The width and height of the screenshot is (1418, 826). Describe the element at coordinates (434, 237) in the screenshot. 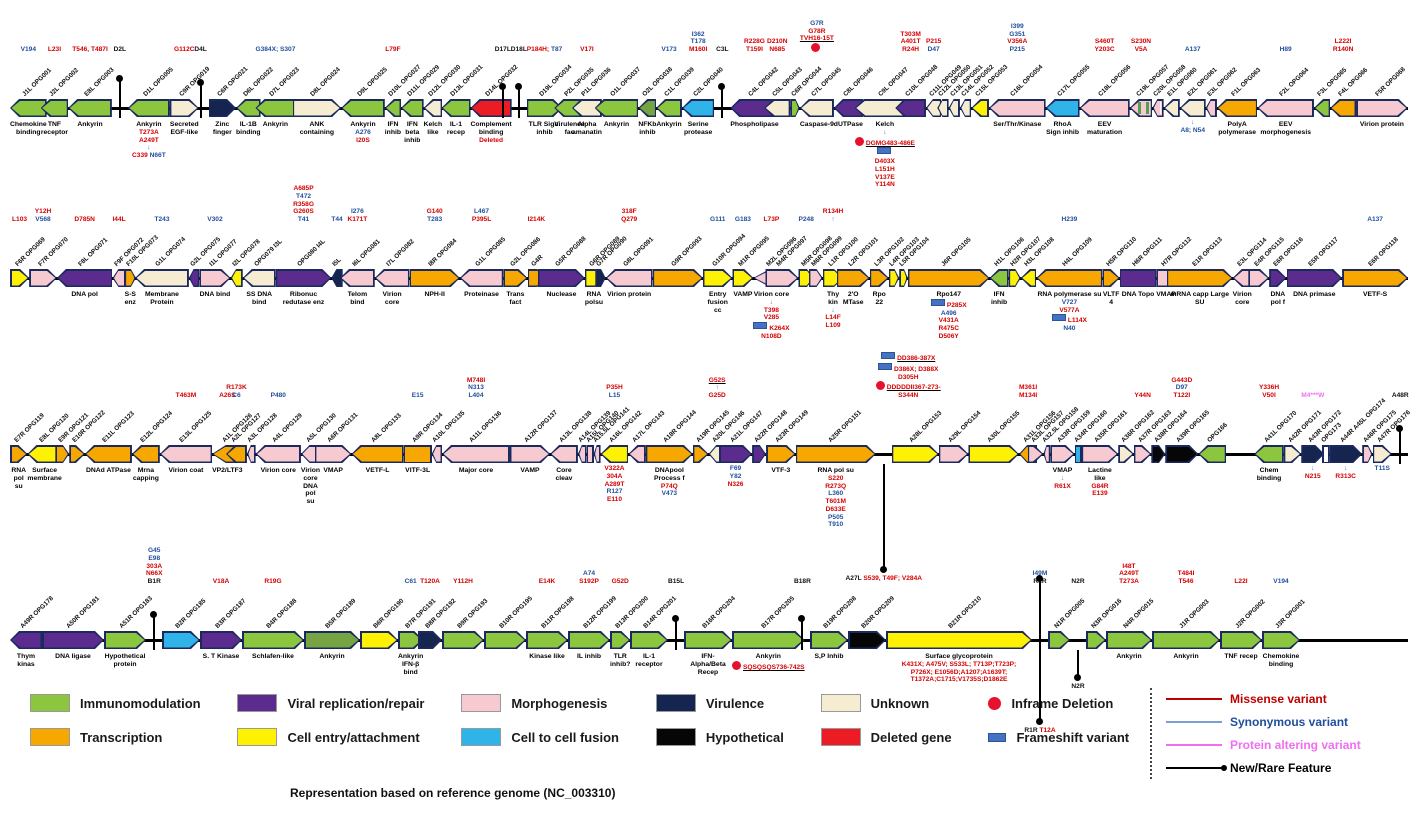

I see `gene: G140 T283 I8R OPG084 NPH-II` at that location.